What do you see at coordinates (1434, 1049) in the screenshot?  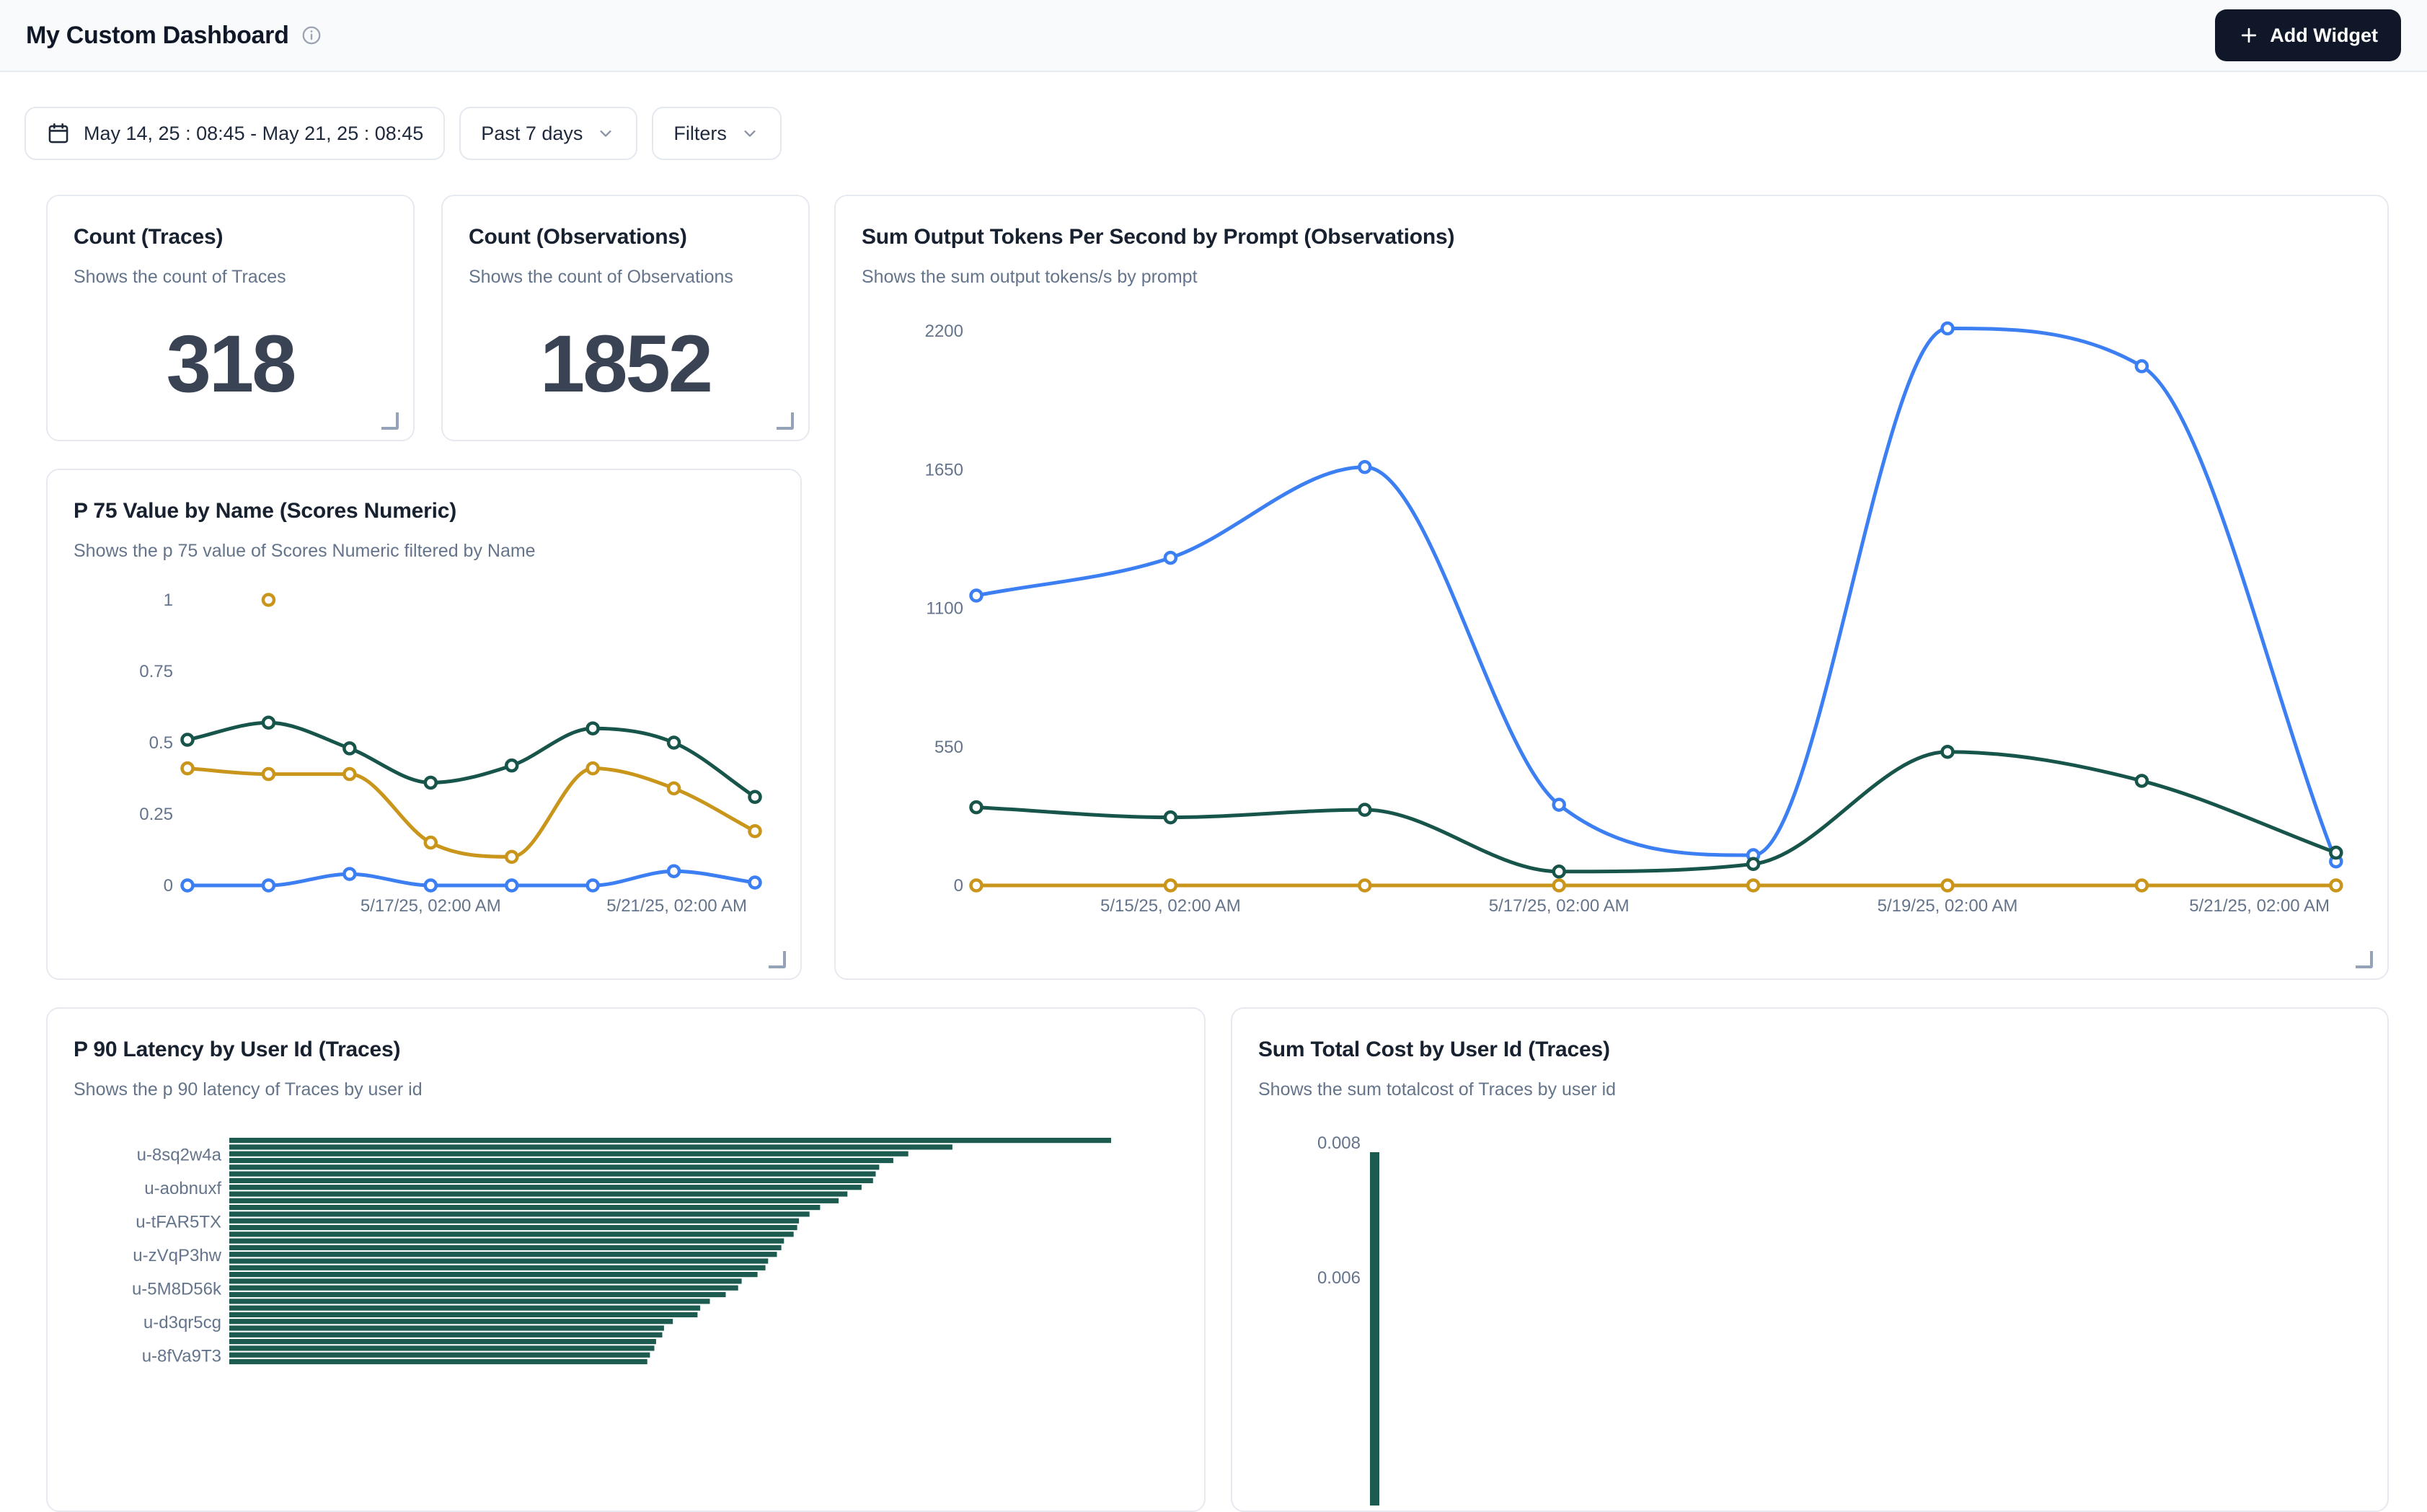 I see `widget-title: Sum Total Cost by User Id (Traces)` at bounding box center [1434, 1049].